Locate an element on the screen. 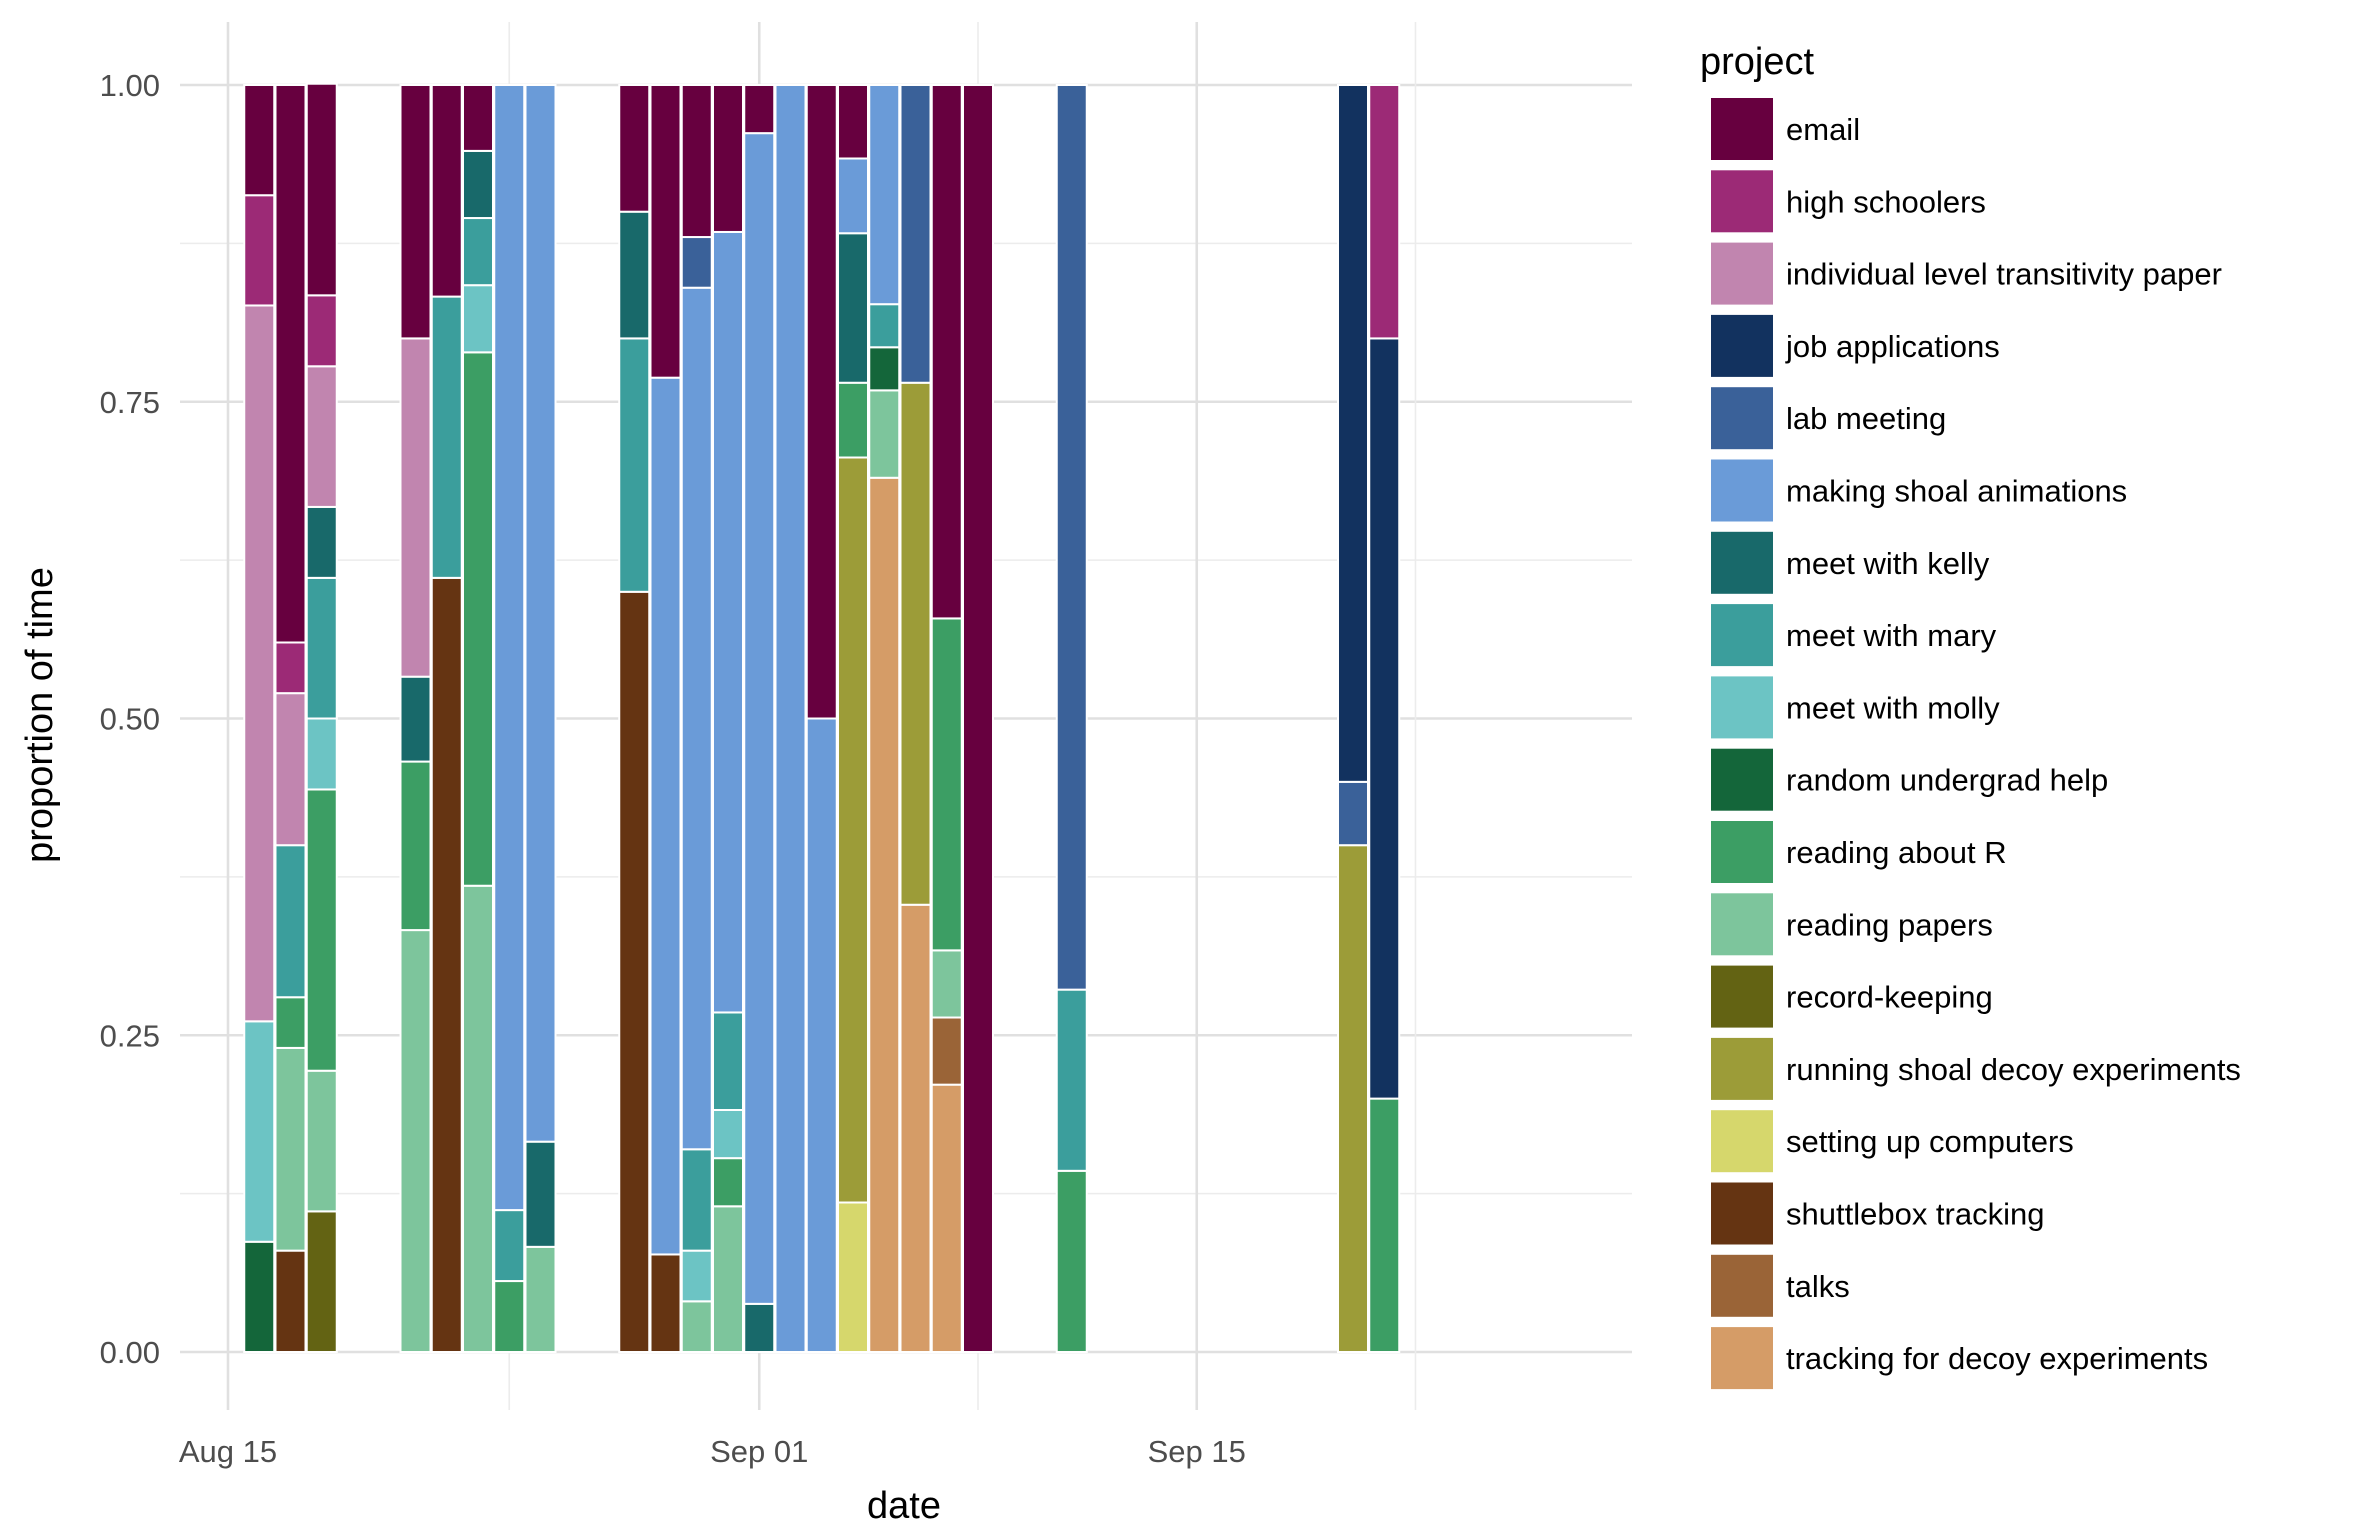 The image size is (2362, 1535). legend-label: setting up computers is located at coordinates (1930, 1141).